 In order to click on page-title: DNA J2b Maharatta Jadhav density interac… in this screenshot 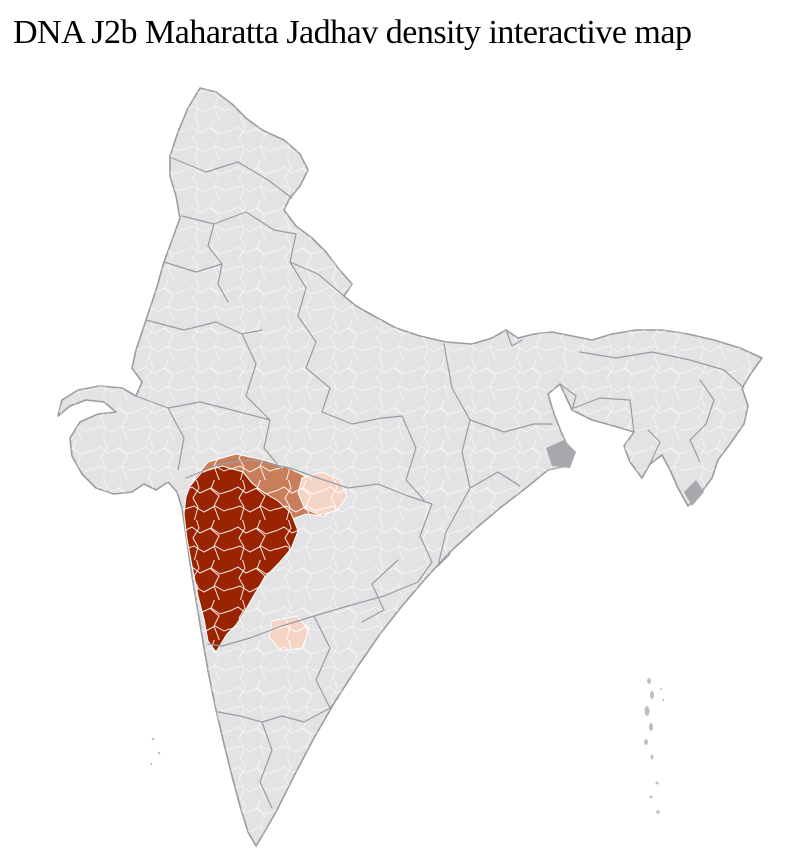, I will do `click(352, 32)`.